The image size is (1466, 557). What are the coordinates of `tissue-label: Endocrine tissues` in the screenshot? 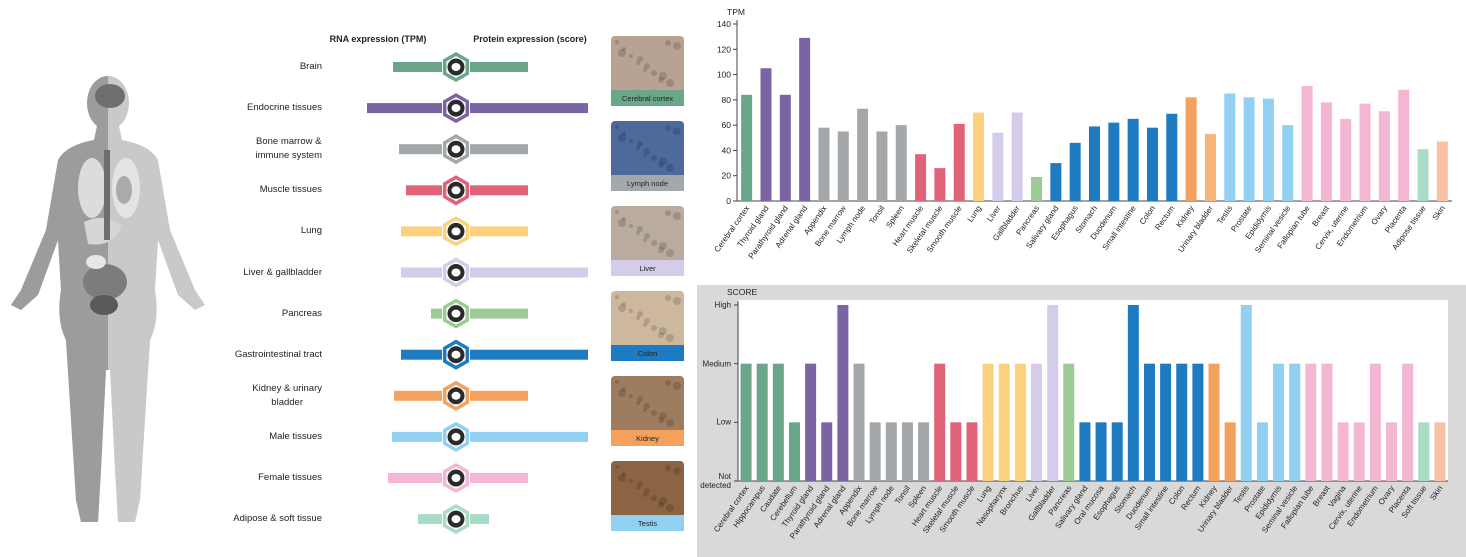 It's located at (284, 108).